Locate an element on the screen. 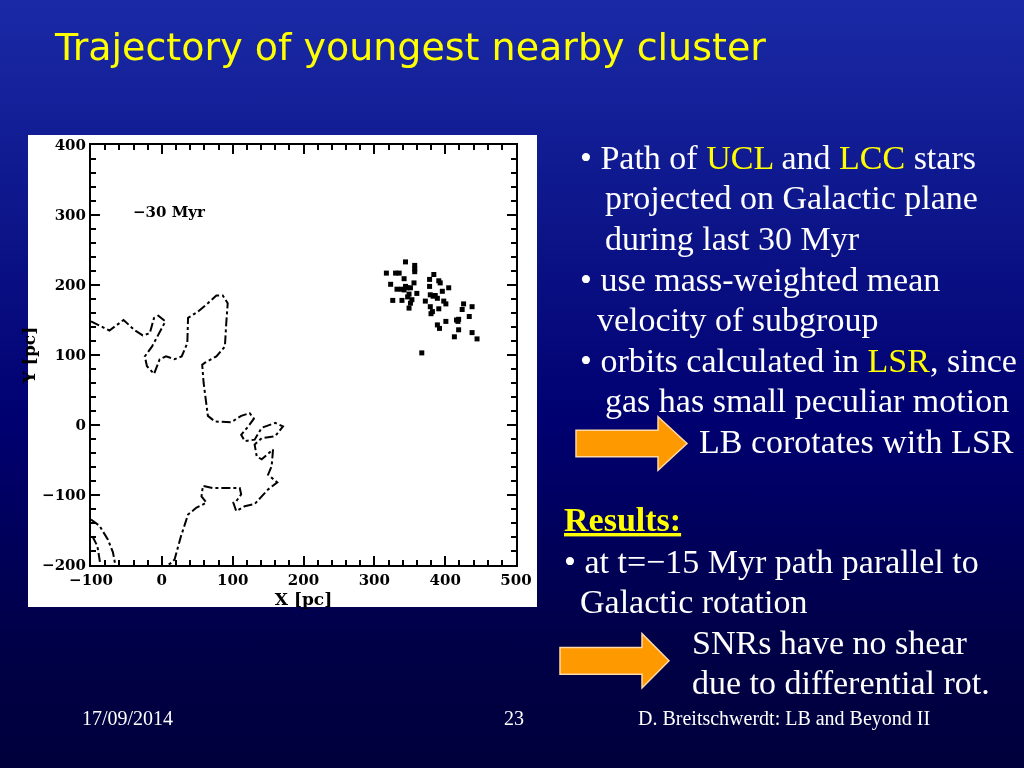 Image resolution: width=1024 pixels, height=768 pixels. text: D. Breitschwerdt: LB and Beyond II is located at coordinates (784, 718).